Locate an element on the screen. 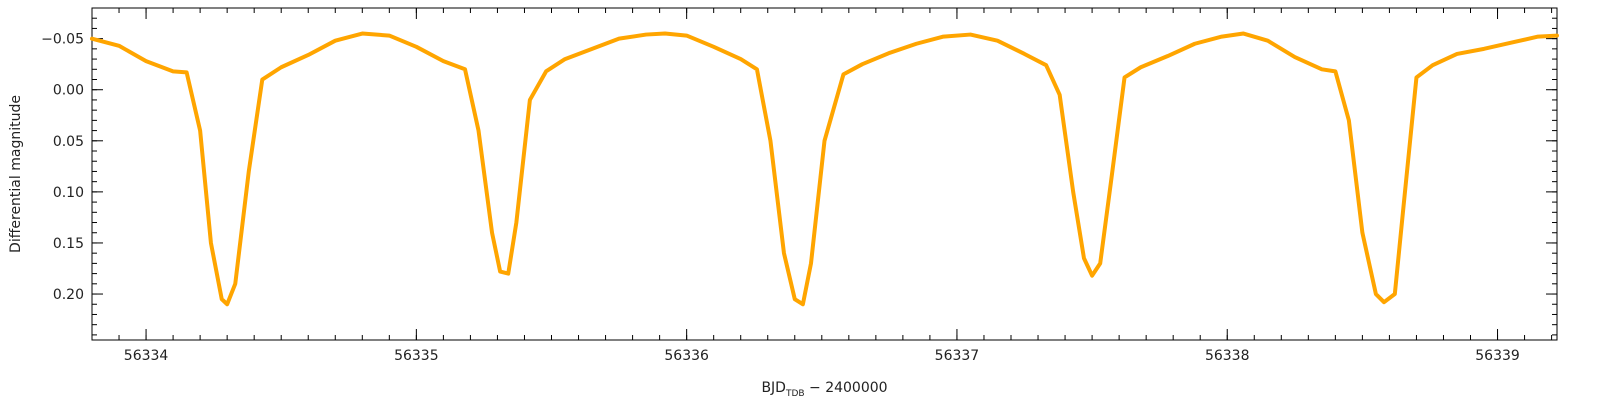  y-tick-label: 0.00 is located at coordinates (68, 91).